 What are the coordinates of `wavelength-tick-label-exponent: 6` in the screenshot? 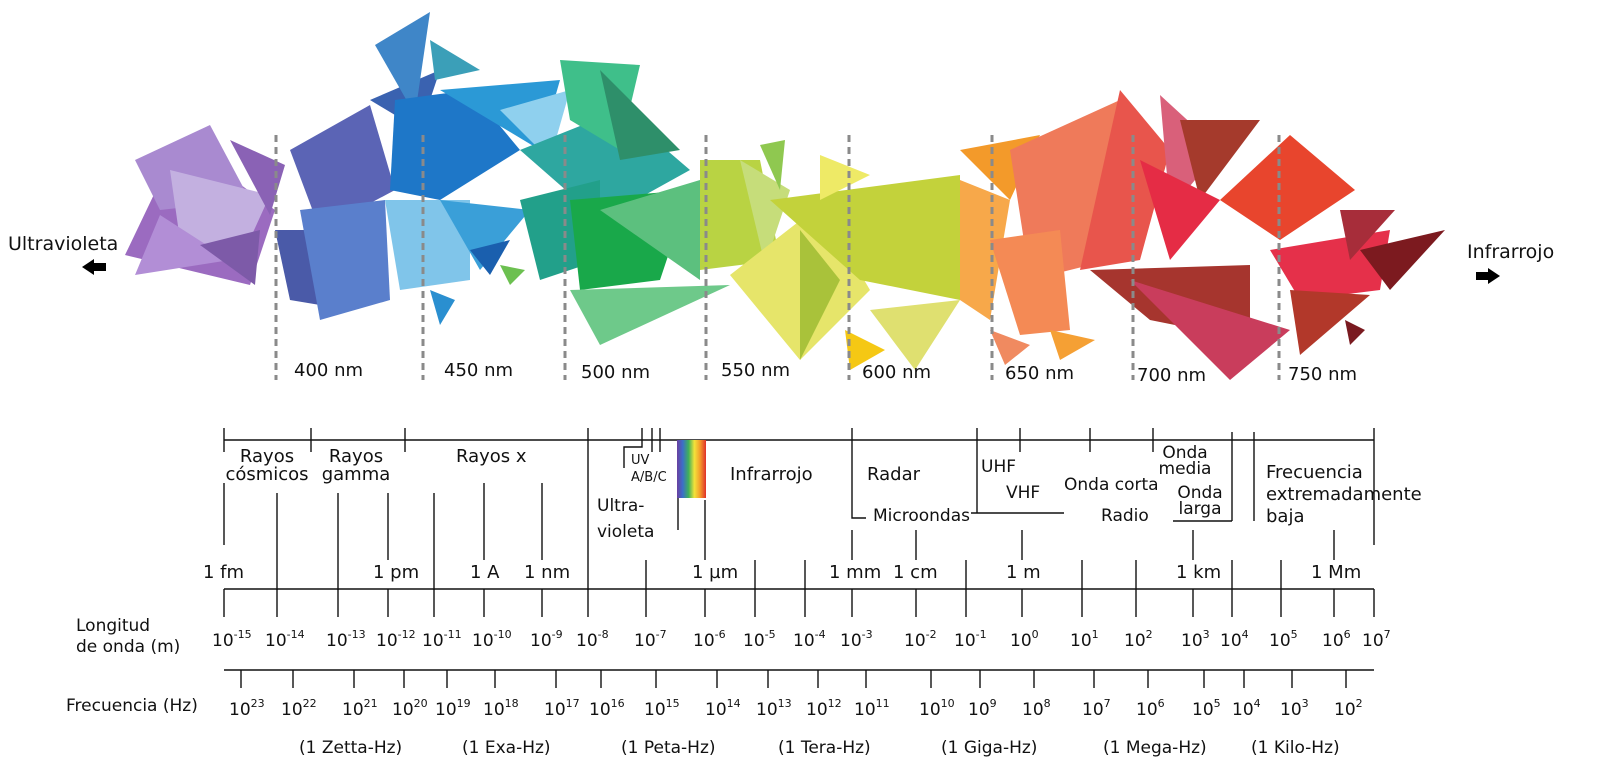 It's located at (1347, 634).